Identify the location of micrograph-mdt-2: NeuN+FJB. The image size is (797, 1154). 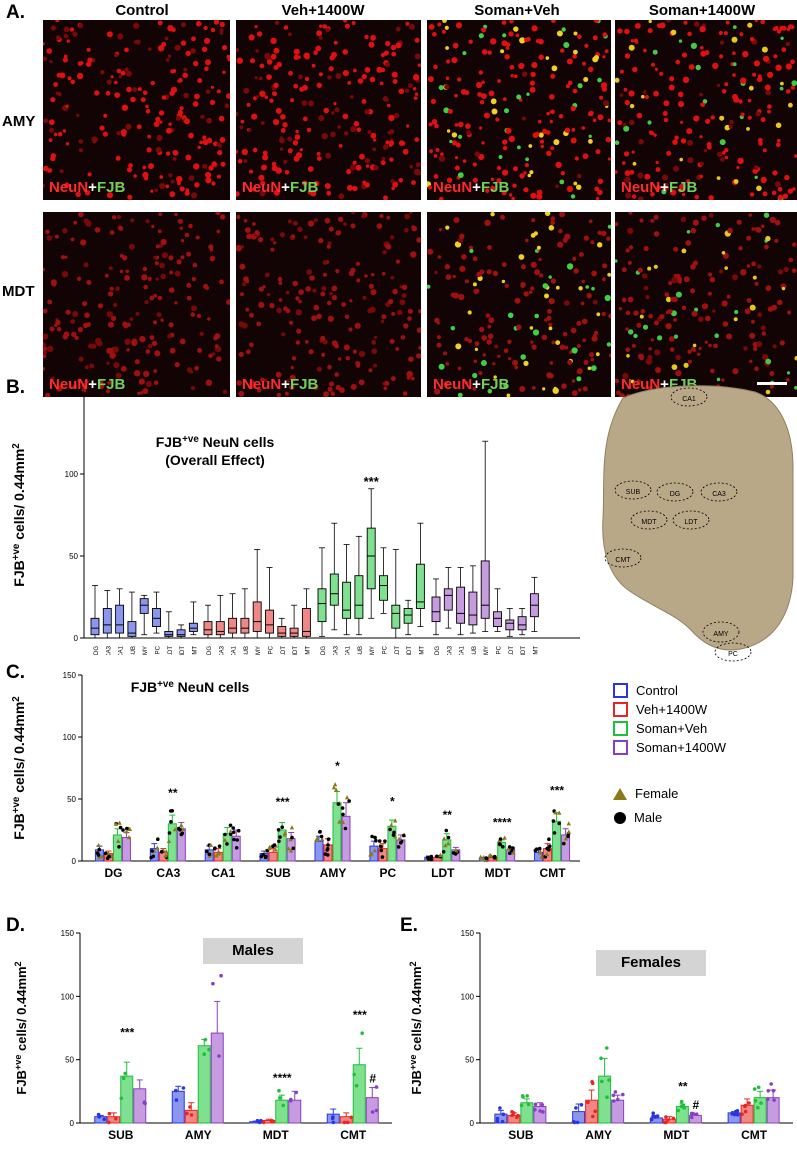
(328, 304).